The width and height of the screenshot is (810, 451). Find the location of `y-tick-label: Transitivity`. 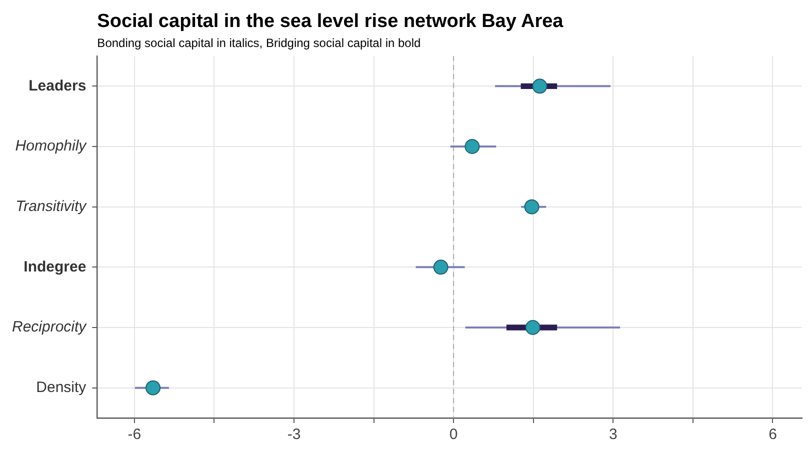

y-tick-label: Transitivity is located at coordinates (52, 207).